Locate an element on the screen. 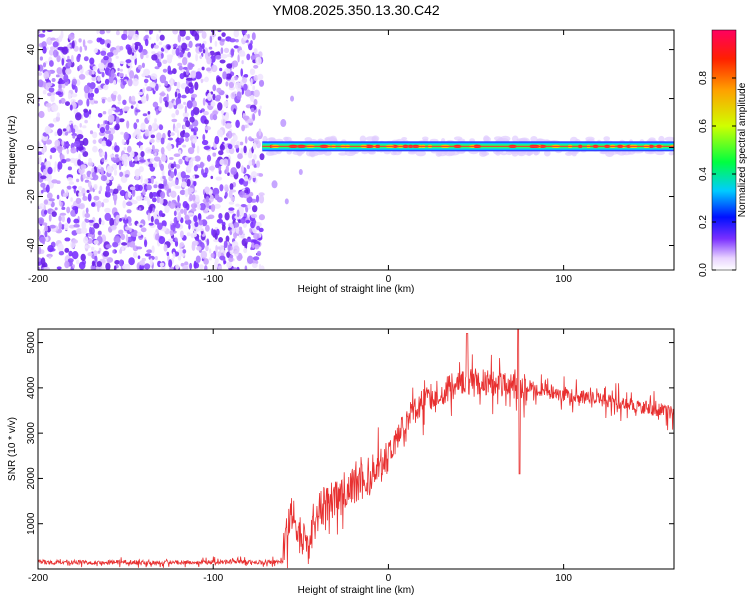 The image size is (750, 600). spectrogram-x-label: Height of straight line (km) is located at coordinates (356, 289).